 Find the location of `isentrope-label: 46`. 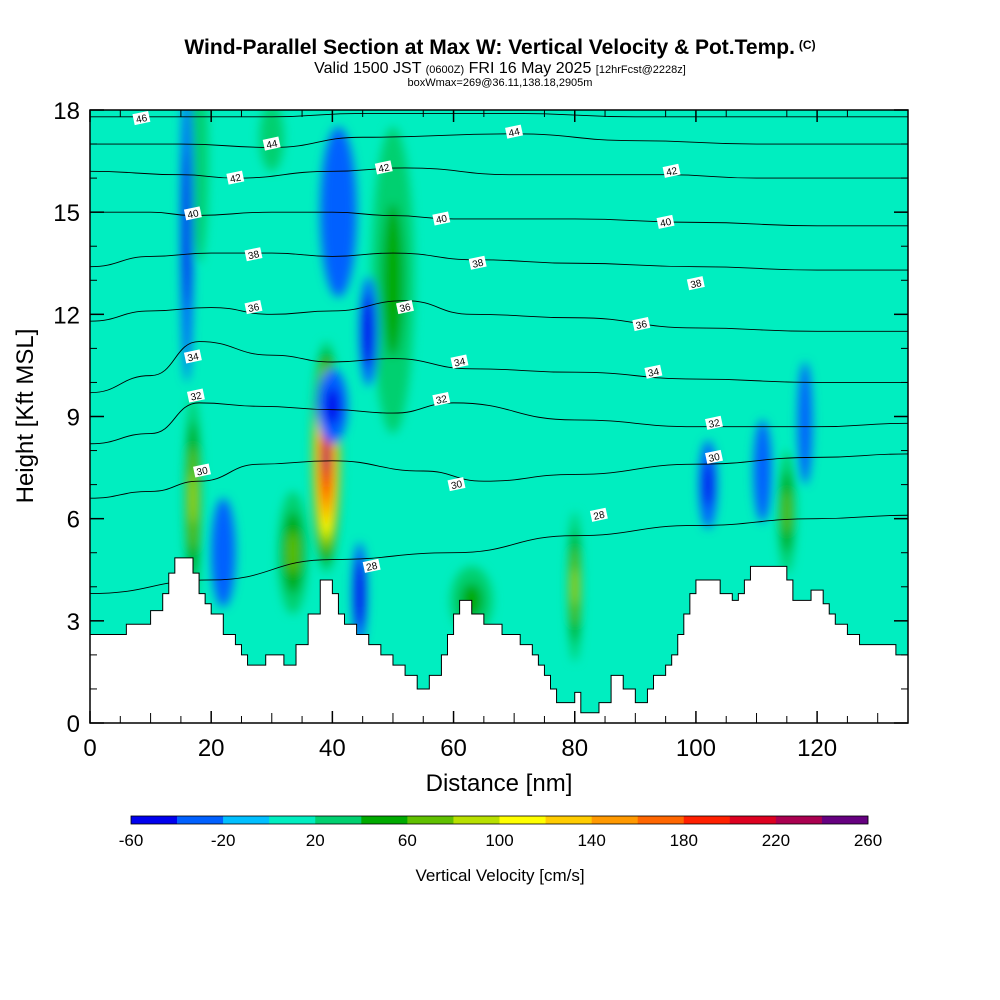

isentrope-label: 46 is located at coordinates (141, 118).